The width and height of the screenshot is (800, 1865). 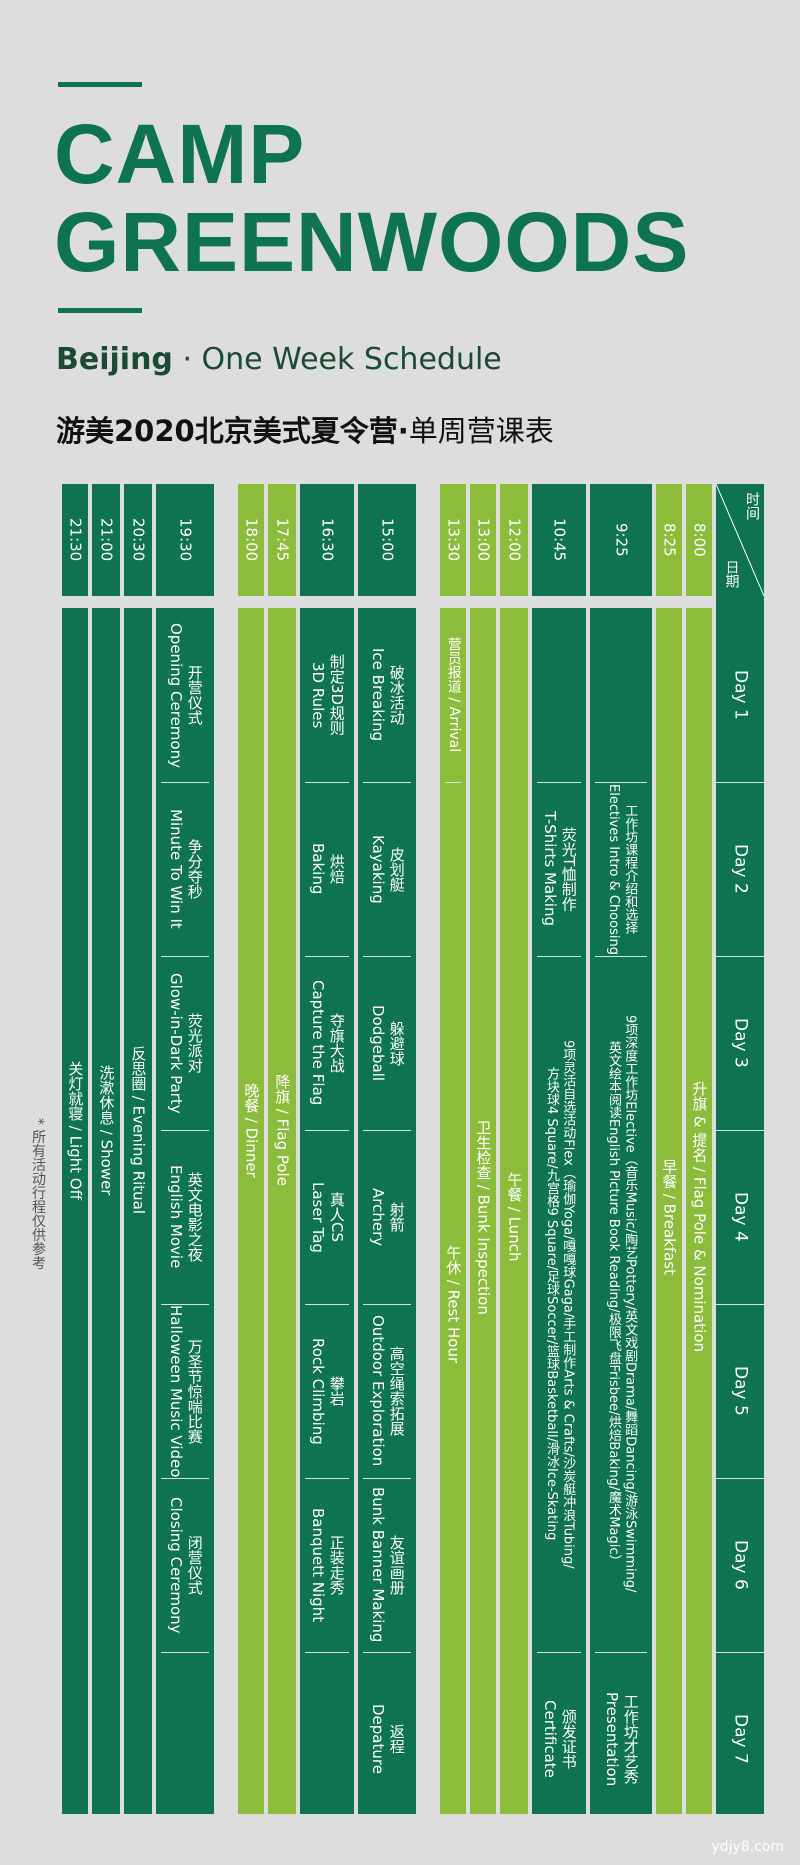 I want to click on time-header-t1045: 10:45, so click(x=559, y=540).